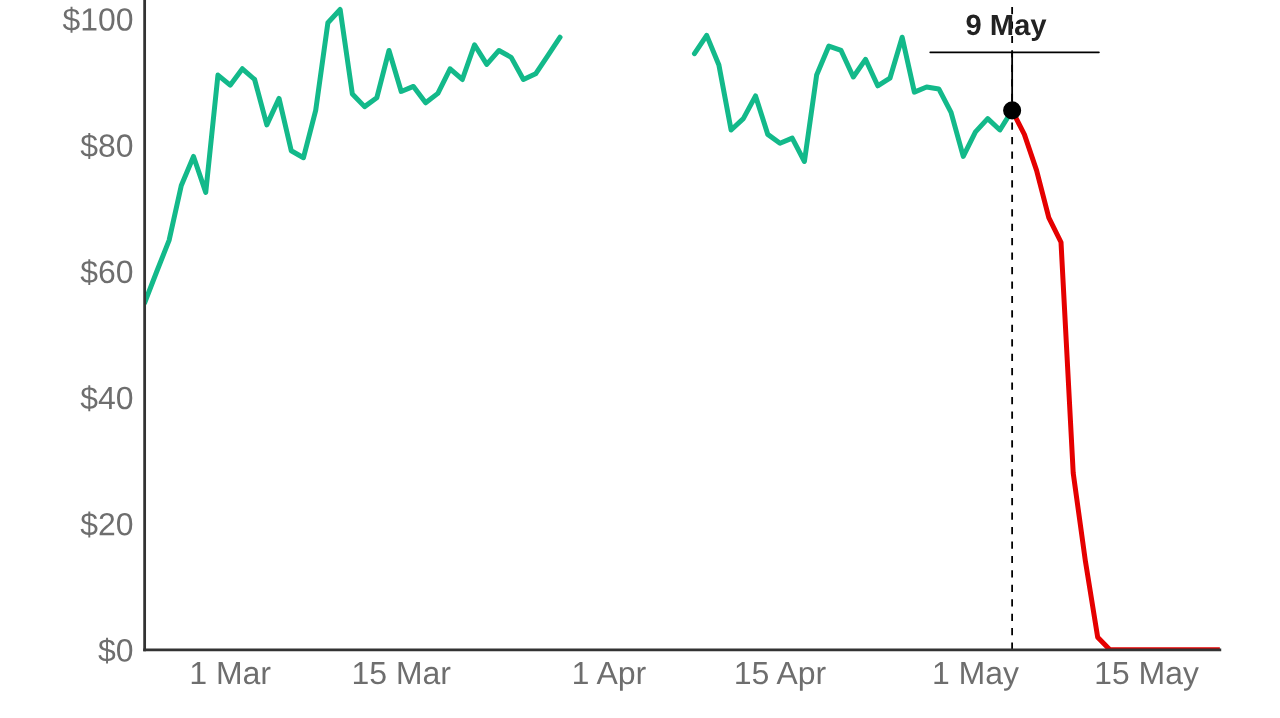 This screenshot has height=718, width=1280. I want to click on x-tick-label: 1 Mar, so click(231, 673).